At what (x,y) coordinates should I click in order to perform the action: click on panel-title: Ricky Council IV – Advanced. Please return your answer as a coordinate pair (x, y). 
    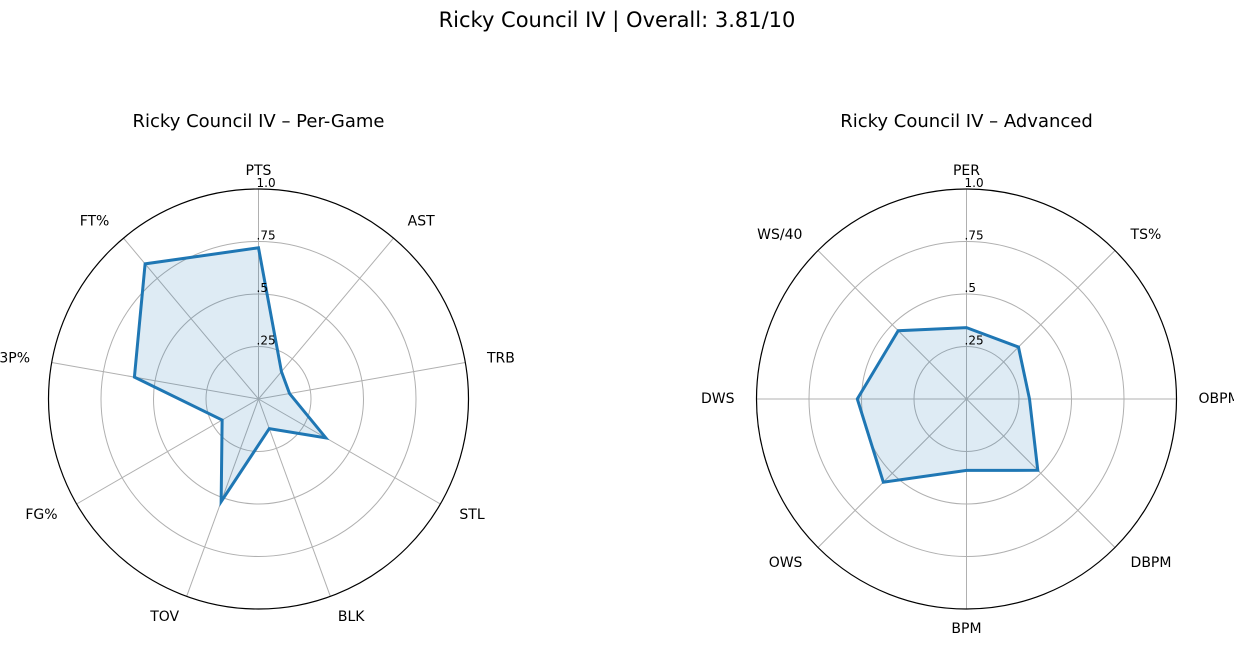
    Looking at the image, I should click on (966, 121).